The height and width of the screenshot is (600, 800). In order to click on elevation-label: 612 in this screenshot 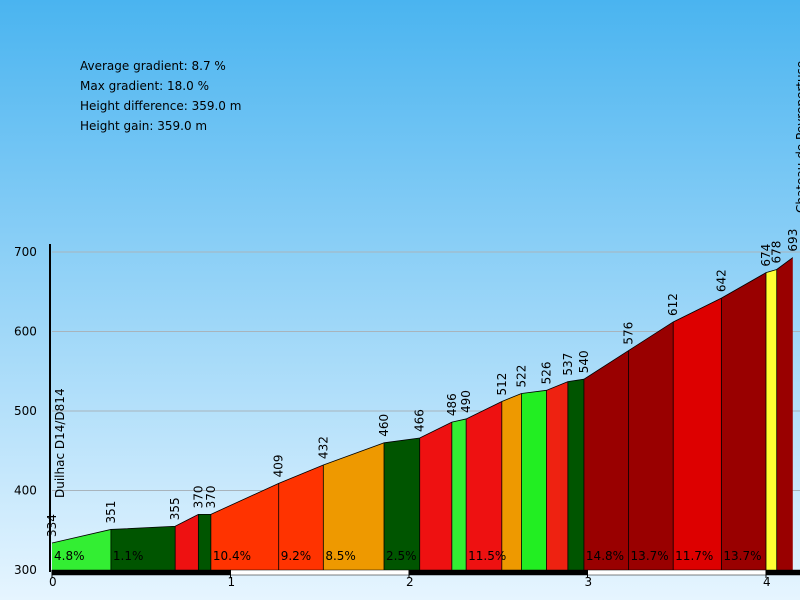, I will do `click(673, 304)`.